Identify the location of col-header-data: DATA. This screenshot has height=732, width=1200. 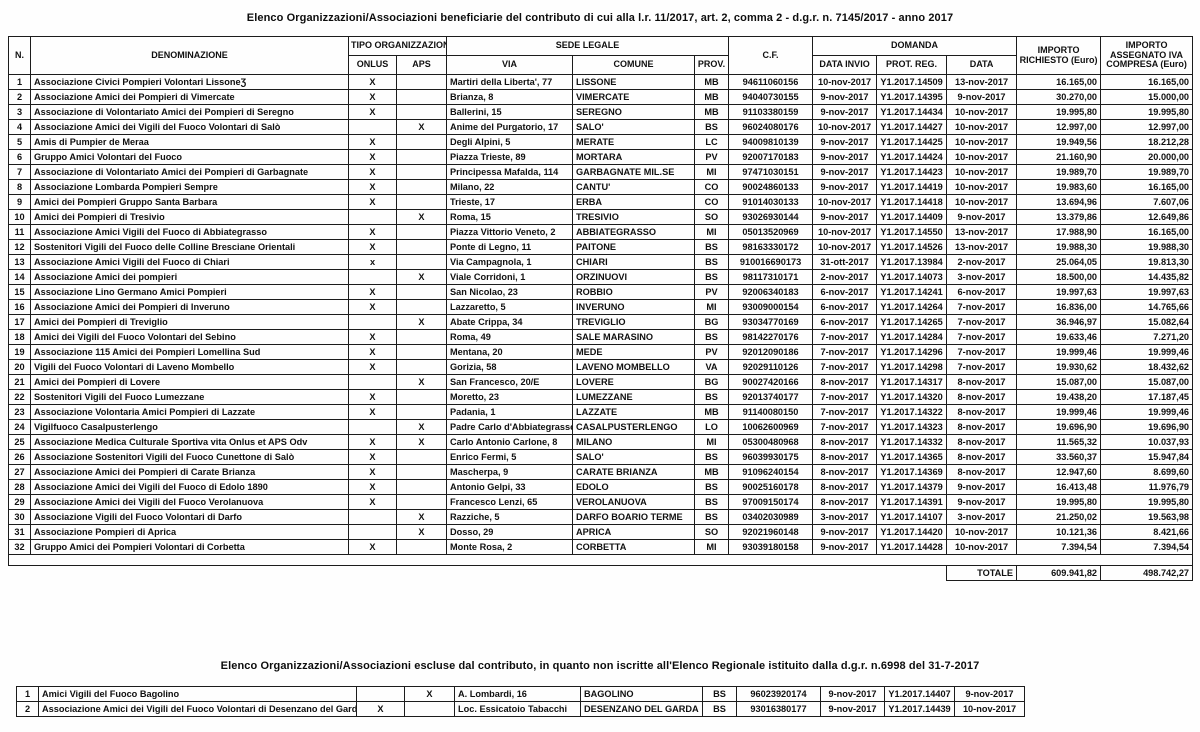
(982, 65).